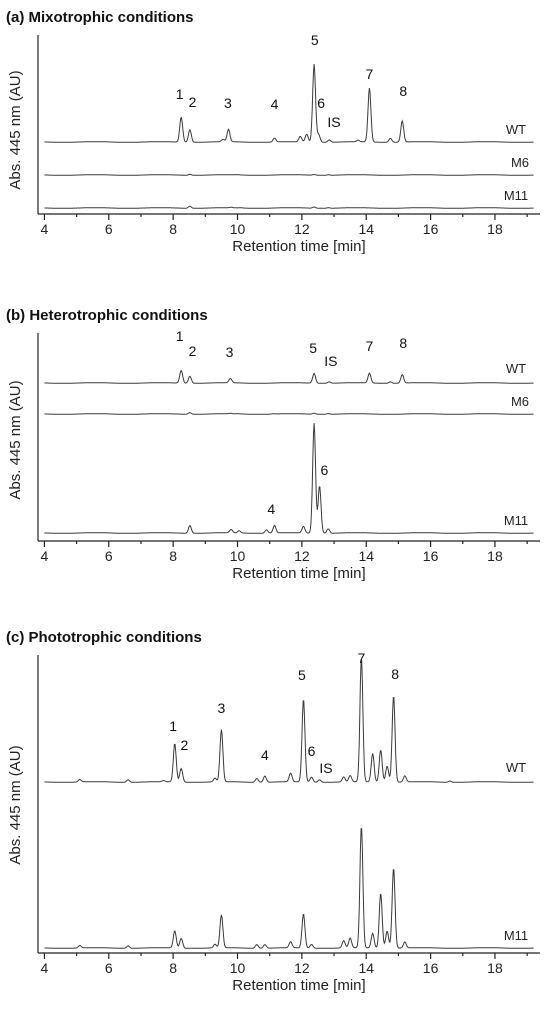  I want to click on panel-title: (b) Heterotrophic conditions, so click(107, 315).